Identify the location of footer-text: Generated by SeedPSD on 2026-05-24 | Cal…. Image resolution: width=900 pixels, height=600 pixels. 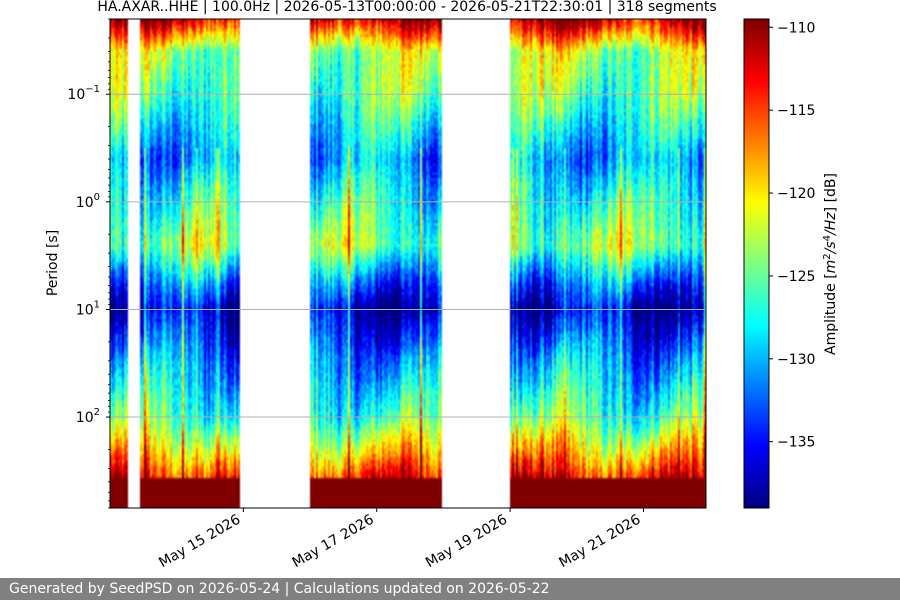
(279, 589).